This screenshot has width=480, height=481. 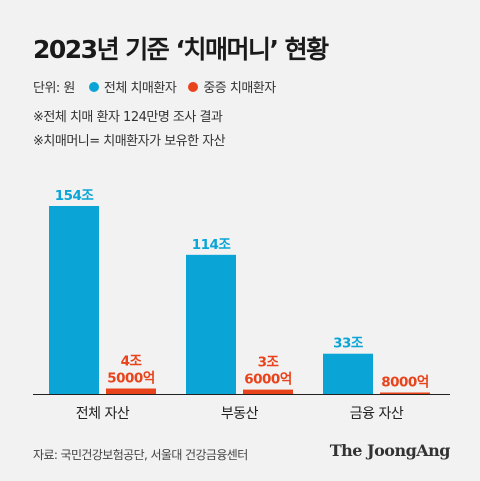 I want to click on data-label-severe-2: 8000억, so click(x=405, y=383).